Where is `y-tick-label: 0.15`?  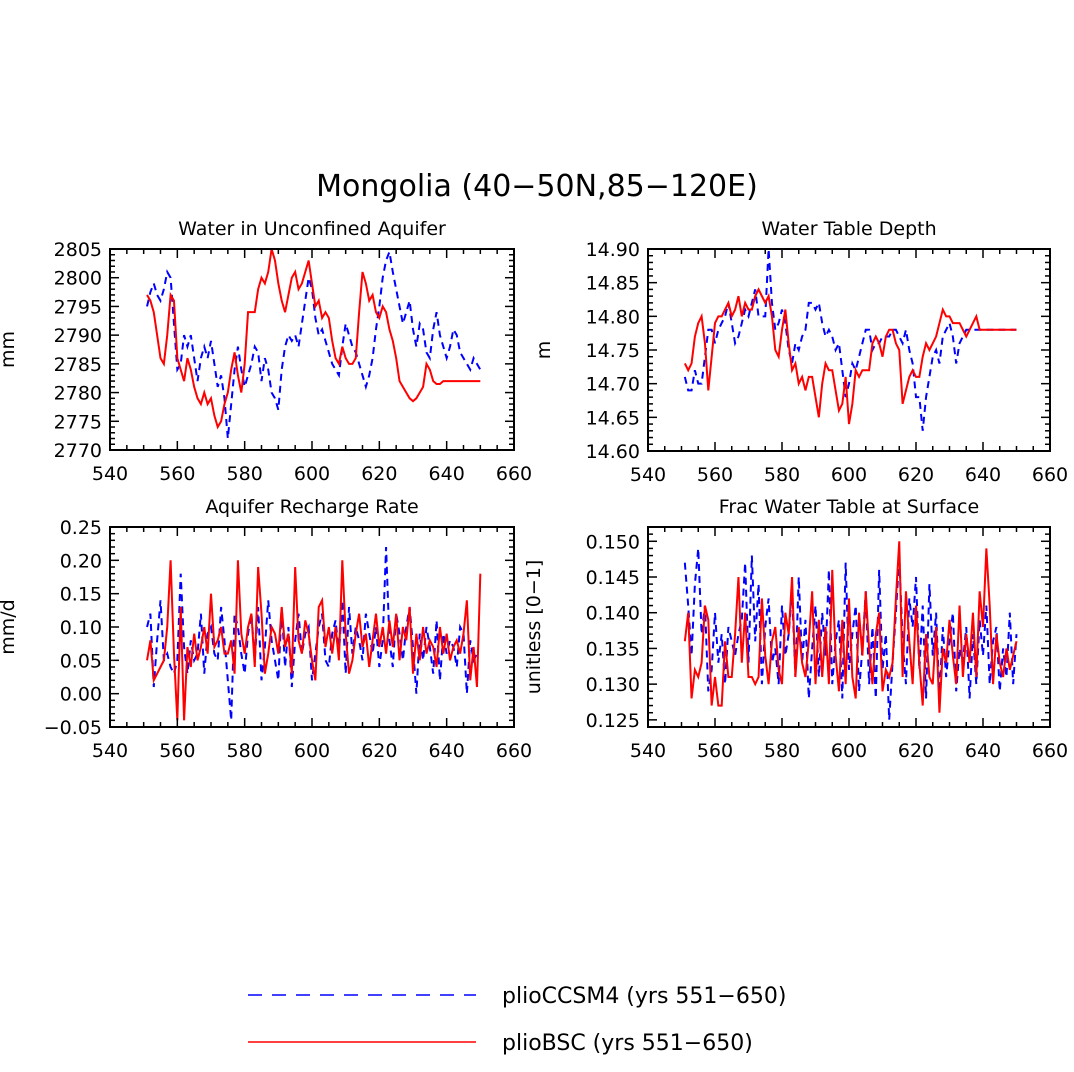
y-tick-label: 0.15 is located at coordinates (81, 595).